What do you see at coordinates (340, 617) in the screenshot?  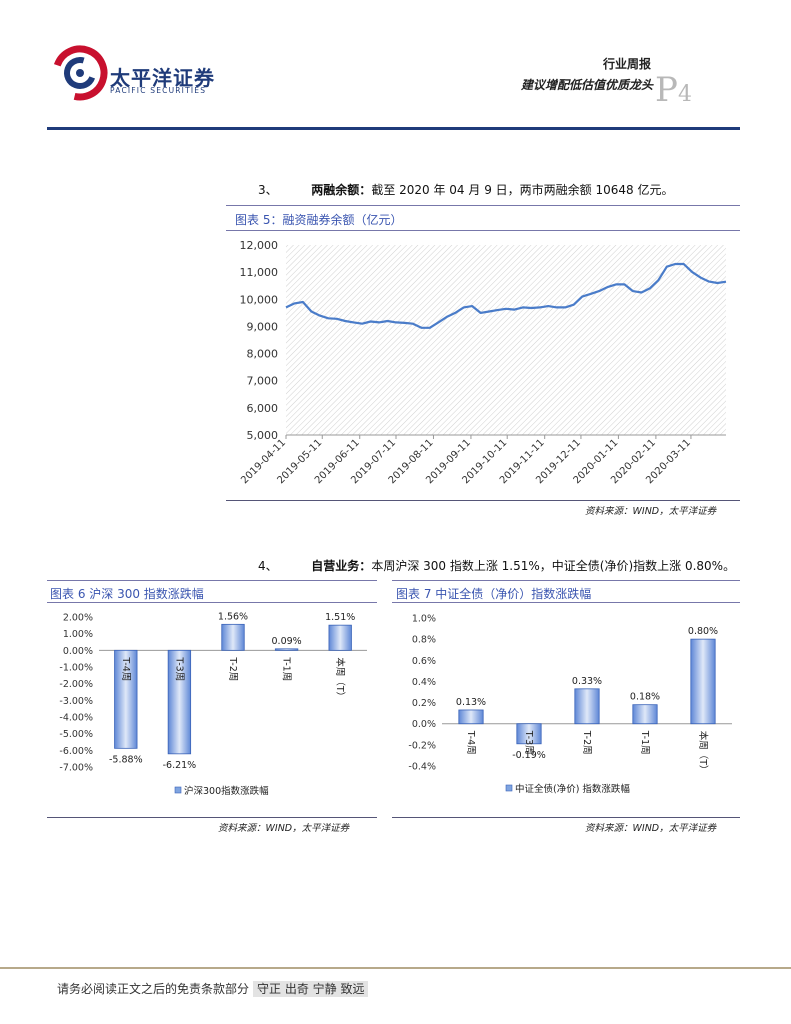 I see `bar-value-label: 1.51%` at bounding box center [340, 617].